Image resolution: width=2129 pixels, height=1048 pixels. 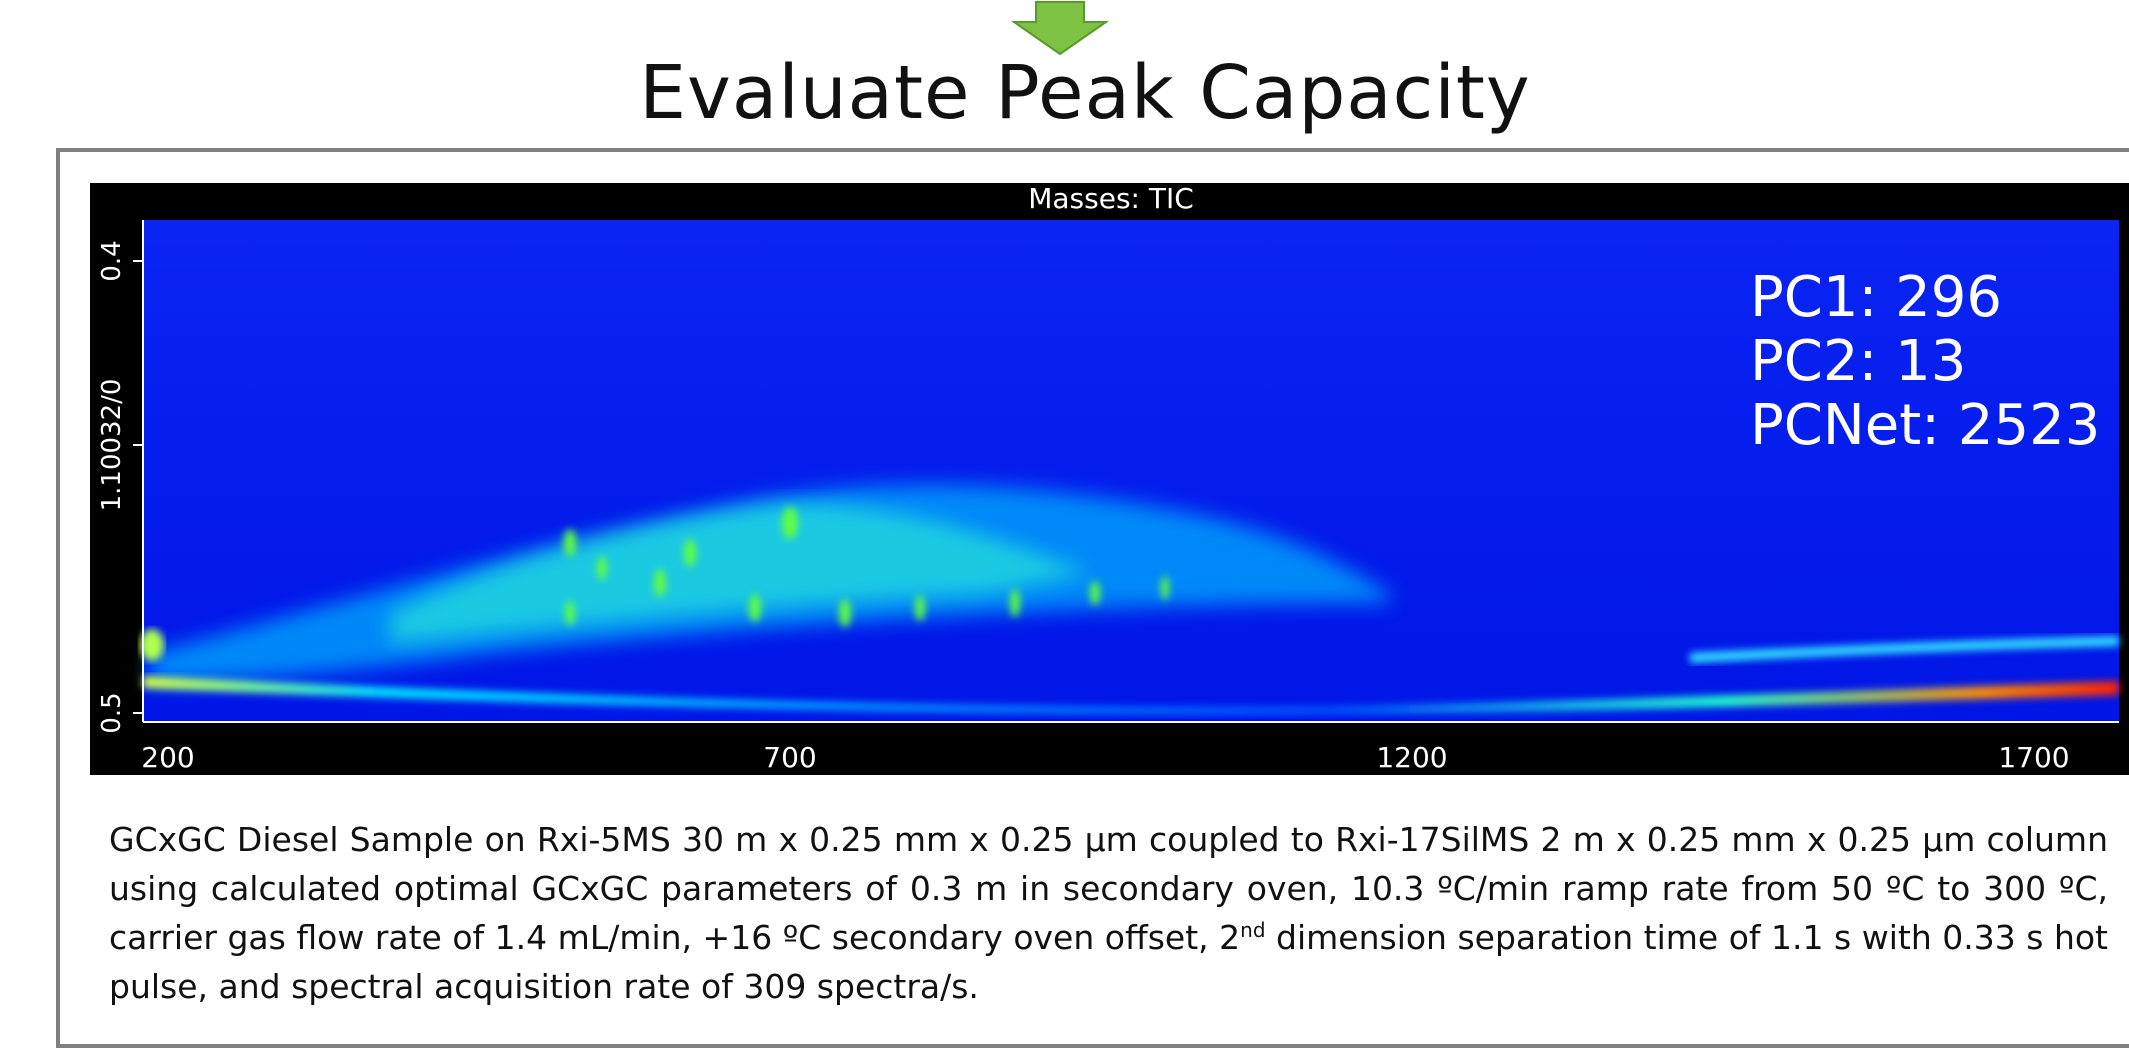 I want to click on x-tick-label: 700, so click(x=789, y=757).